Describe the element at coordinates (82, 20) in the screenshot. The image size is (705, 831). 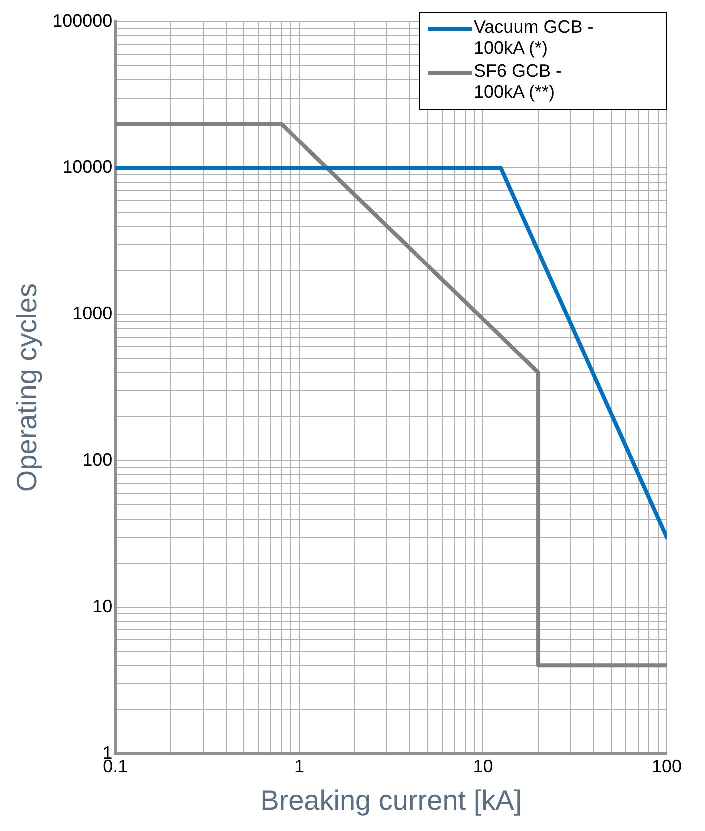
I see `y-tick-label: 100000` at that location.